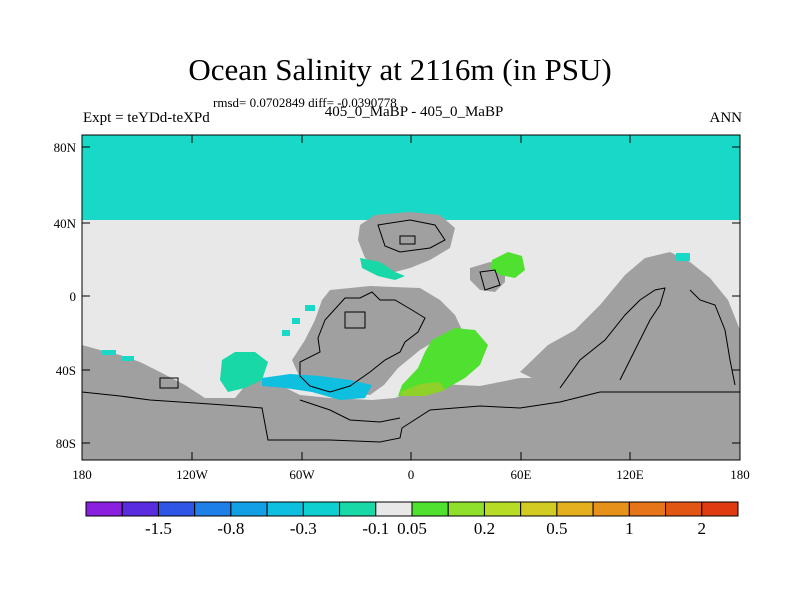 Image resolution: width=800 pixels, height=600 pixels. I want to click on x-tick-label: 0, so click(411, 474).